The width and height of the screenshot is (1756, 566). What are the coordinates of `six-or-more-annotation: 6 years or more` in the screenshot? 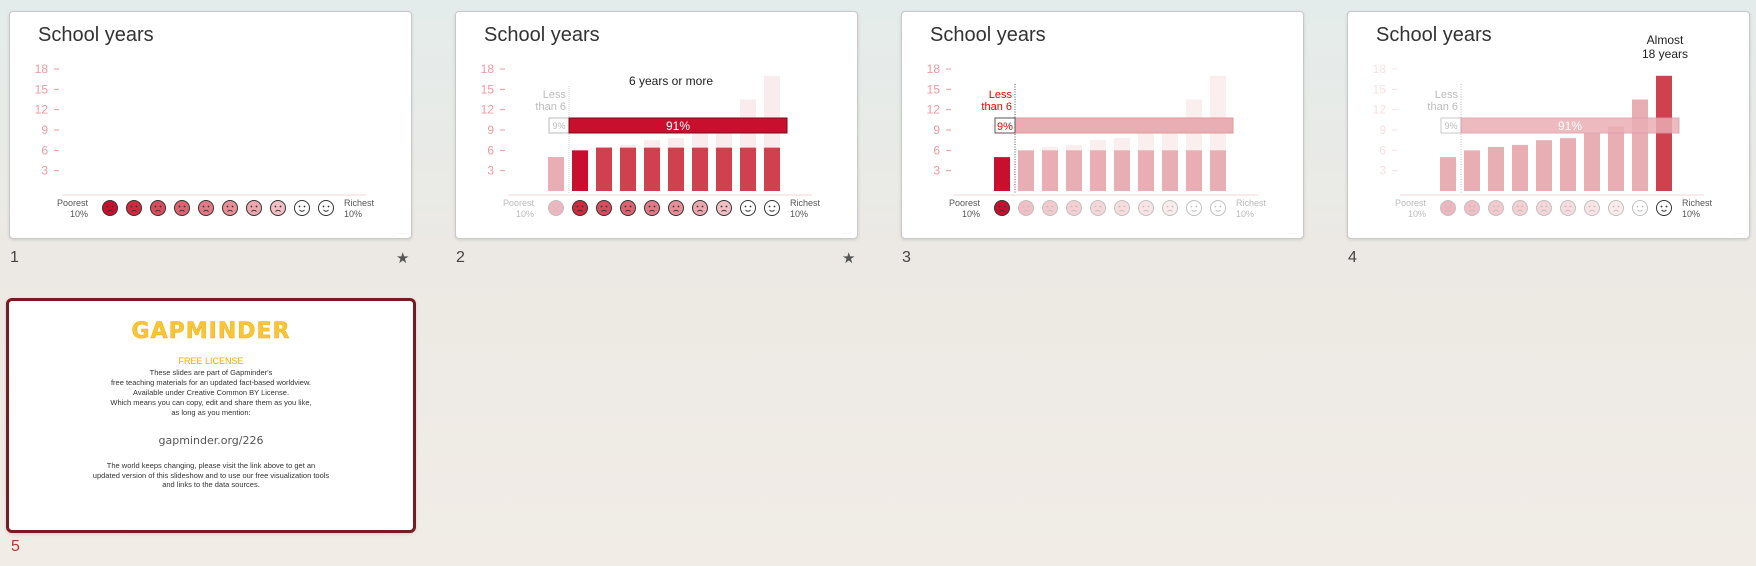 It's located at (671, 81).